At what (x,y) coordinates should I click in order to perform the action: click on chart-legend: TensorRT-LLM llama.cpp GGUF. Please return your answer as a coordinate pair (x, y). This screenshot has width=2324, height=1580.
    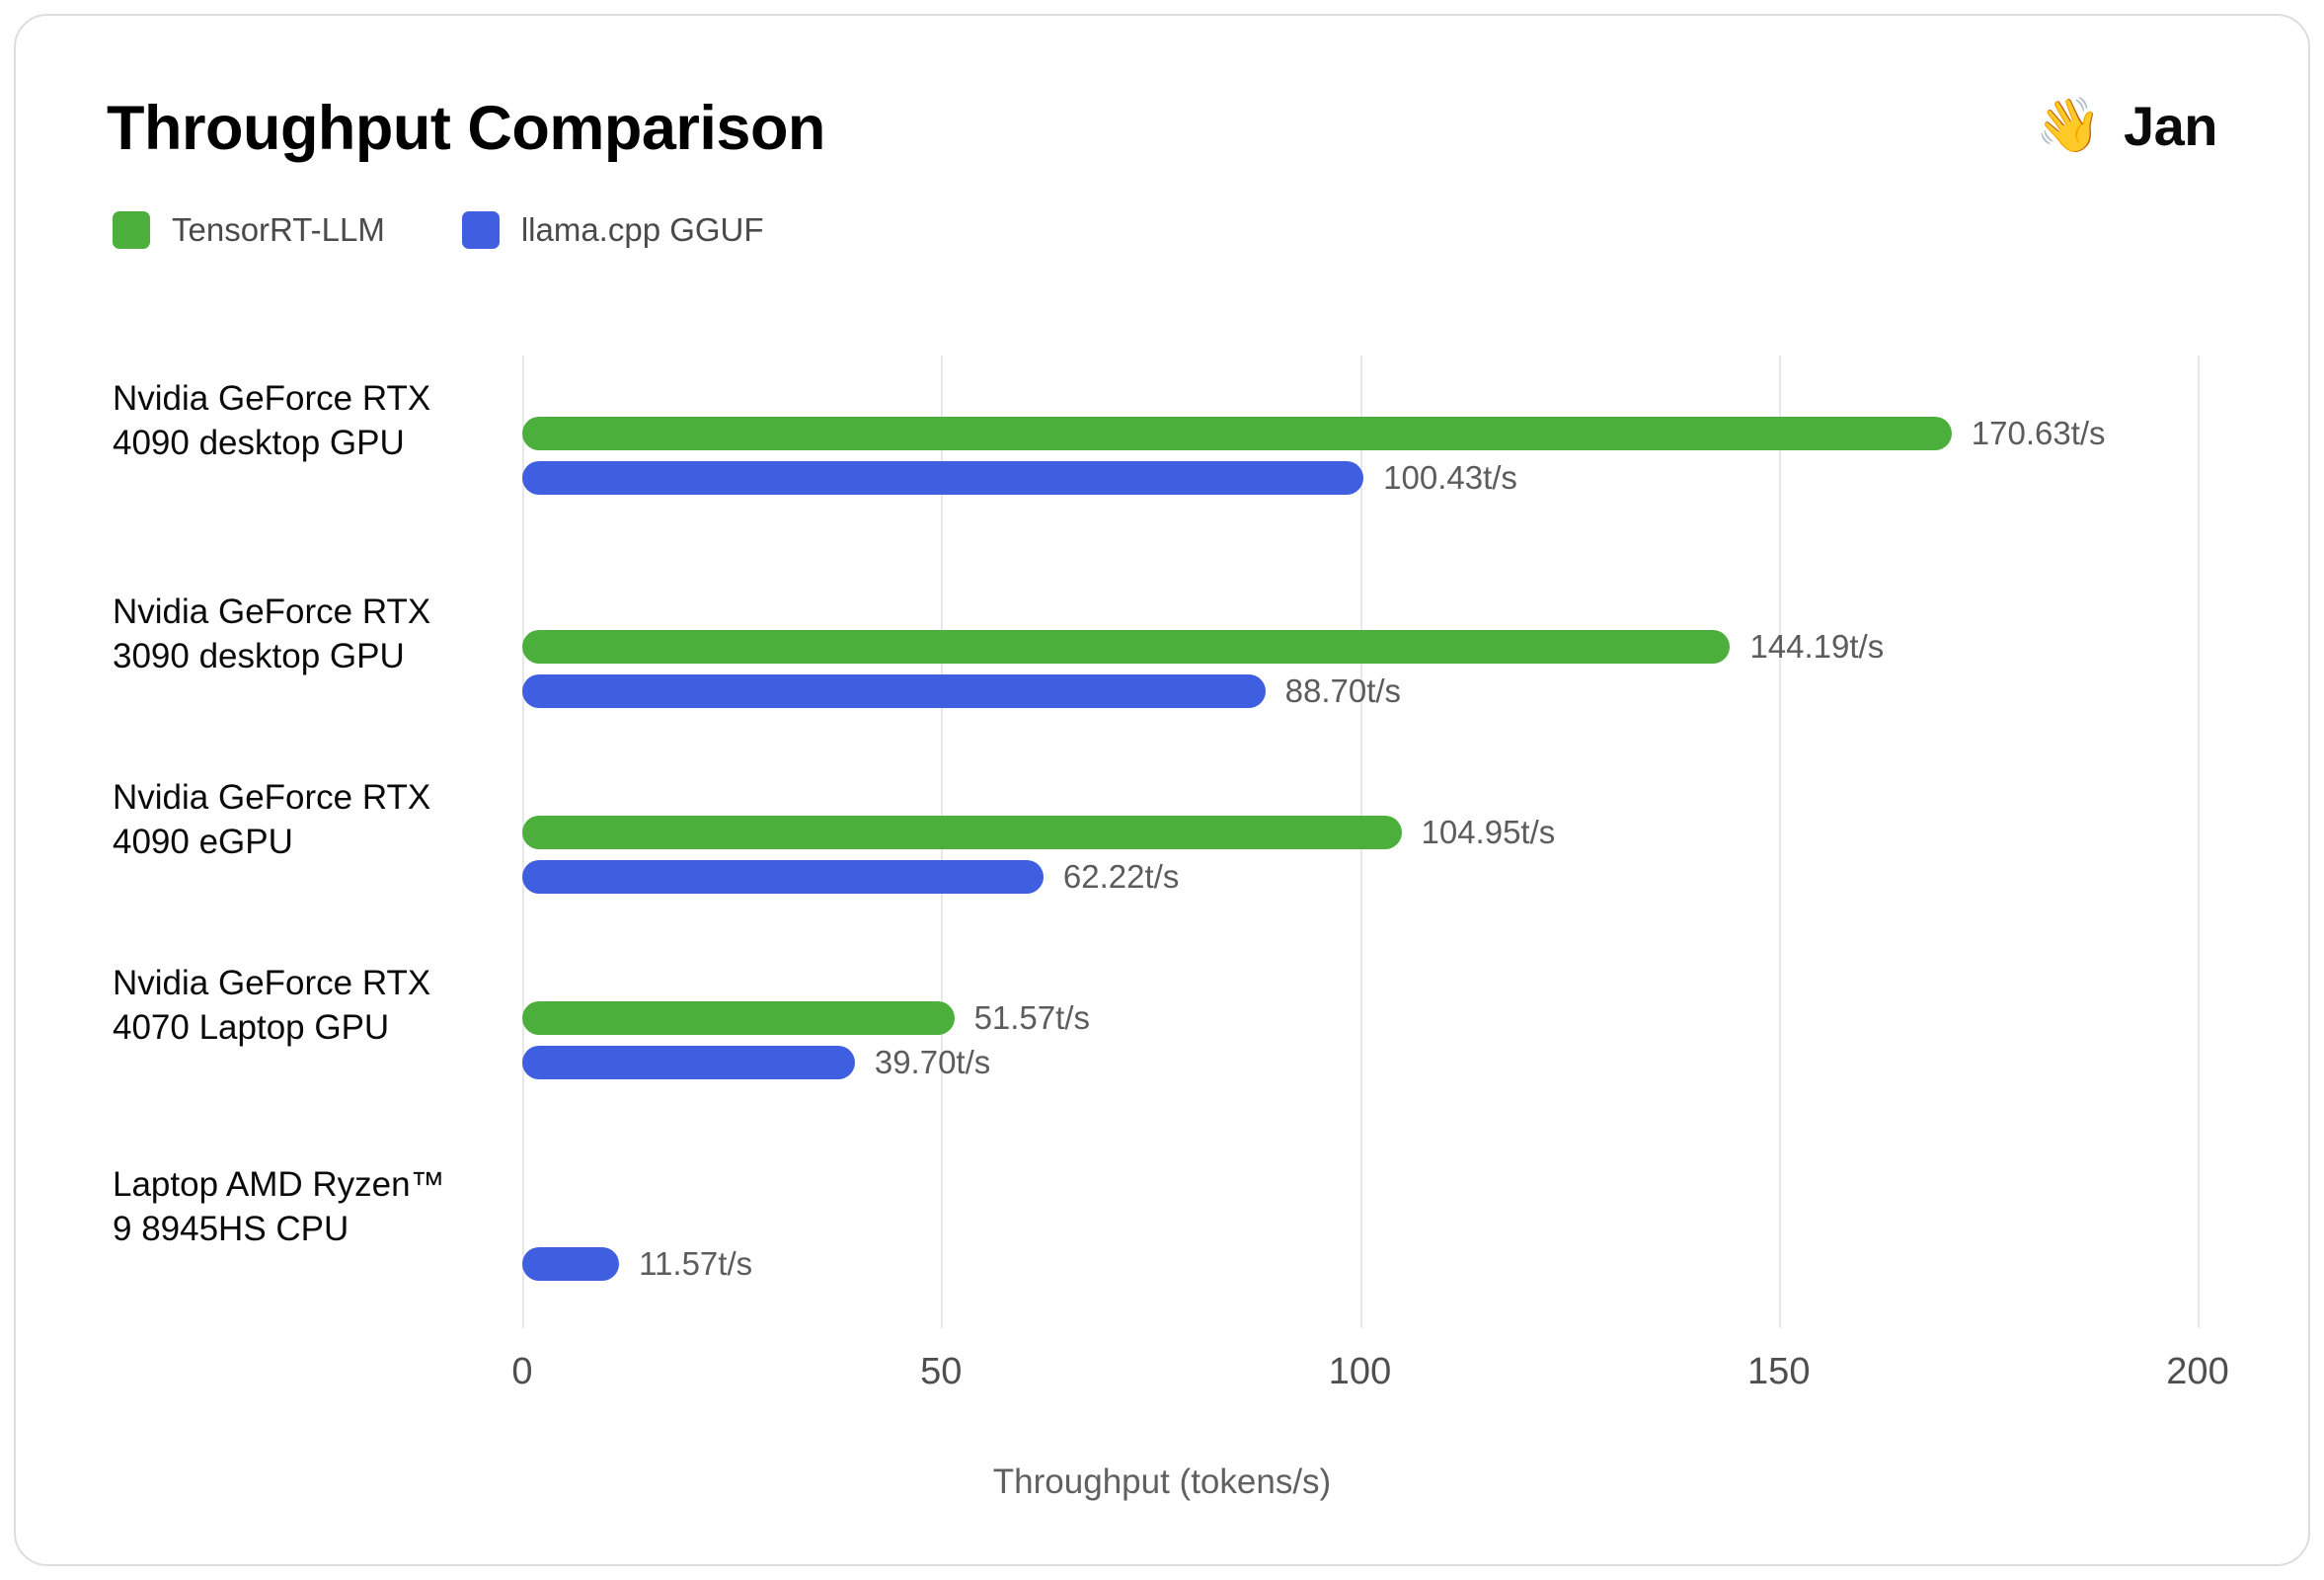
    Looking at the image, I should click on (438, 230).